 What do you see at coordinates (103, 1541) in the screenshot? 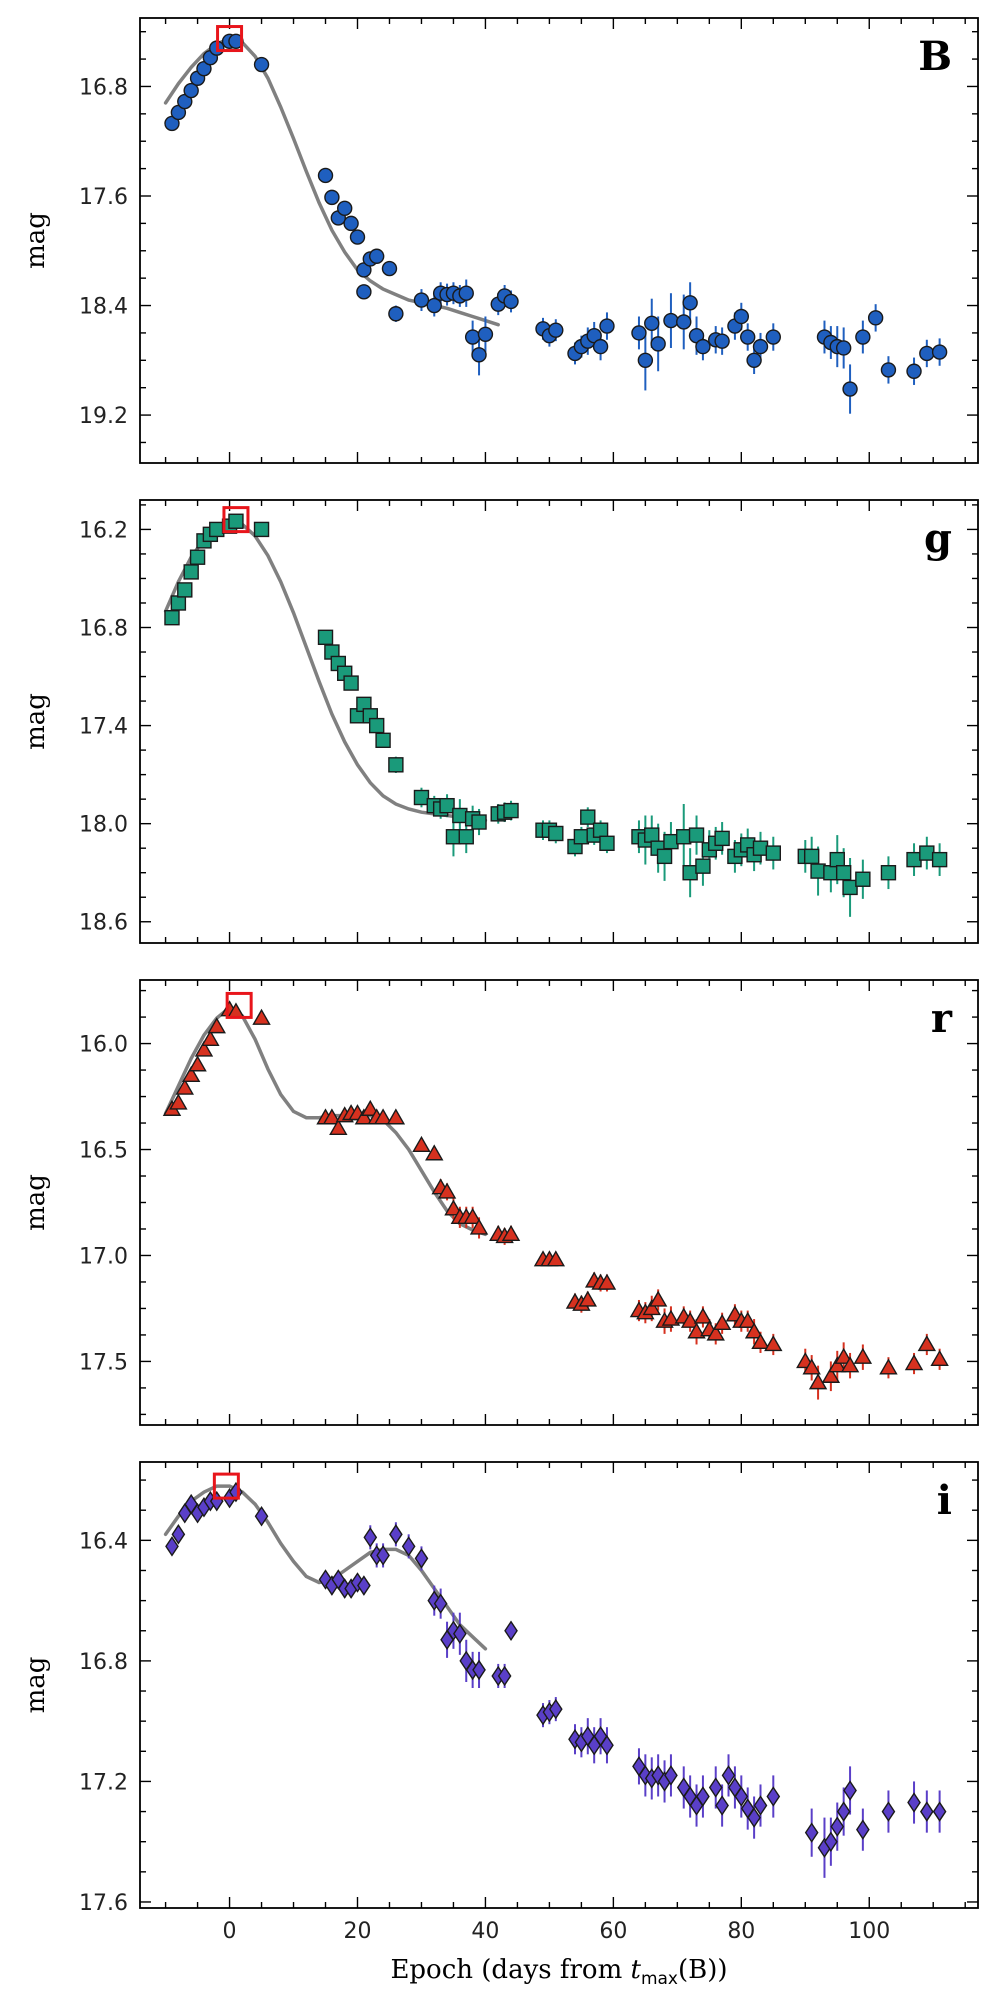
I see `y-tick-label: 16.4` at bounding box center [103, 1541].